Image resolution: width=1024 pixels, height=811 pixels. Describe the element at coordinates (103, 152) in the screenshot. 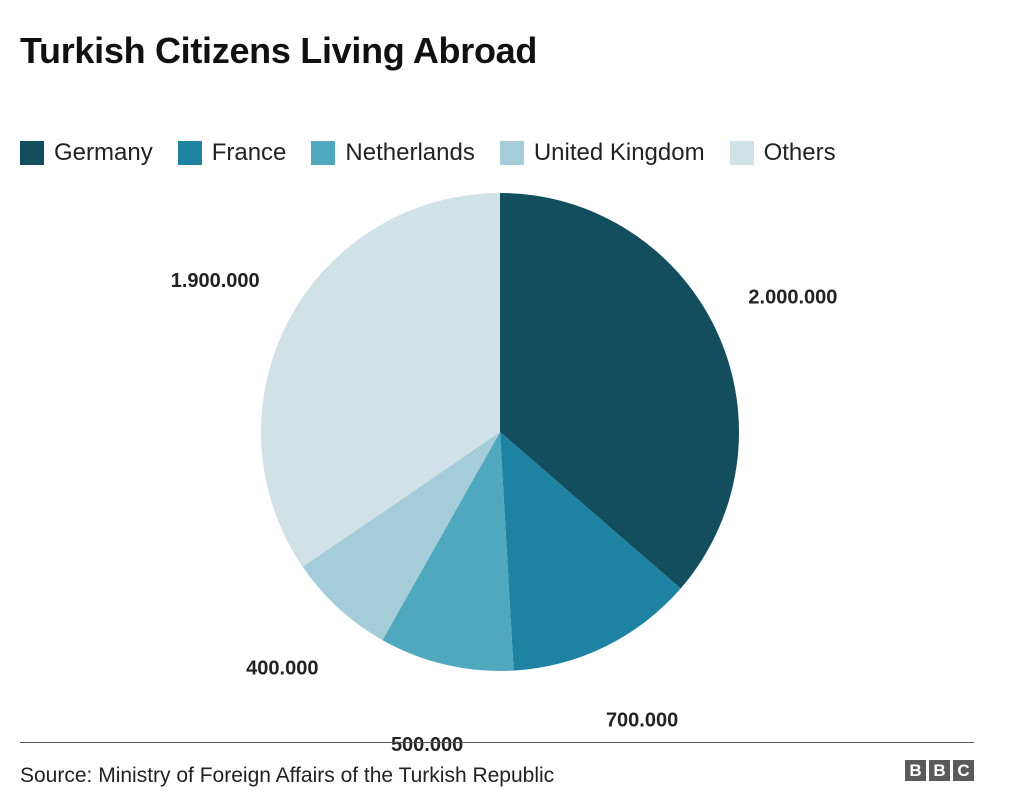

I see `legend-label: Germany` at that location.